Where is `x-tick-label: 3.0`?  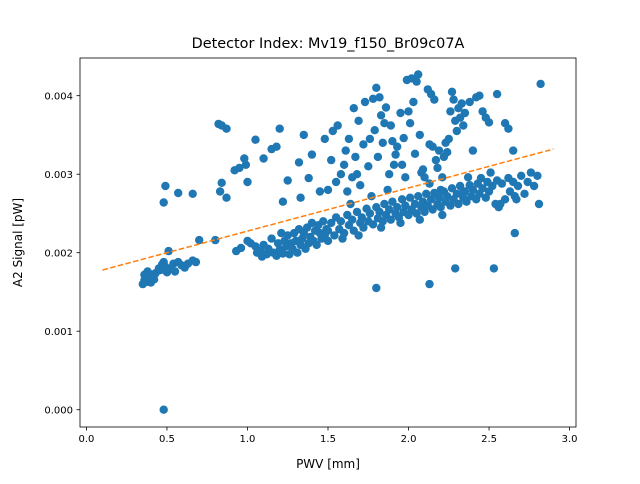 x-tick-label: 3.0 is located at coordinates (570, 439).